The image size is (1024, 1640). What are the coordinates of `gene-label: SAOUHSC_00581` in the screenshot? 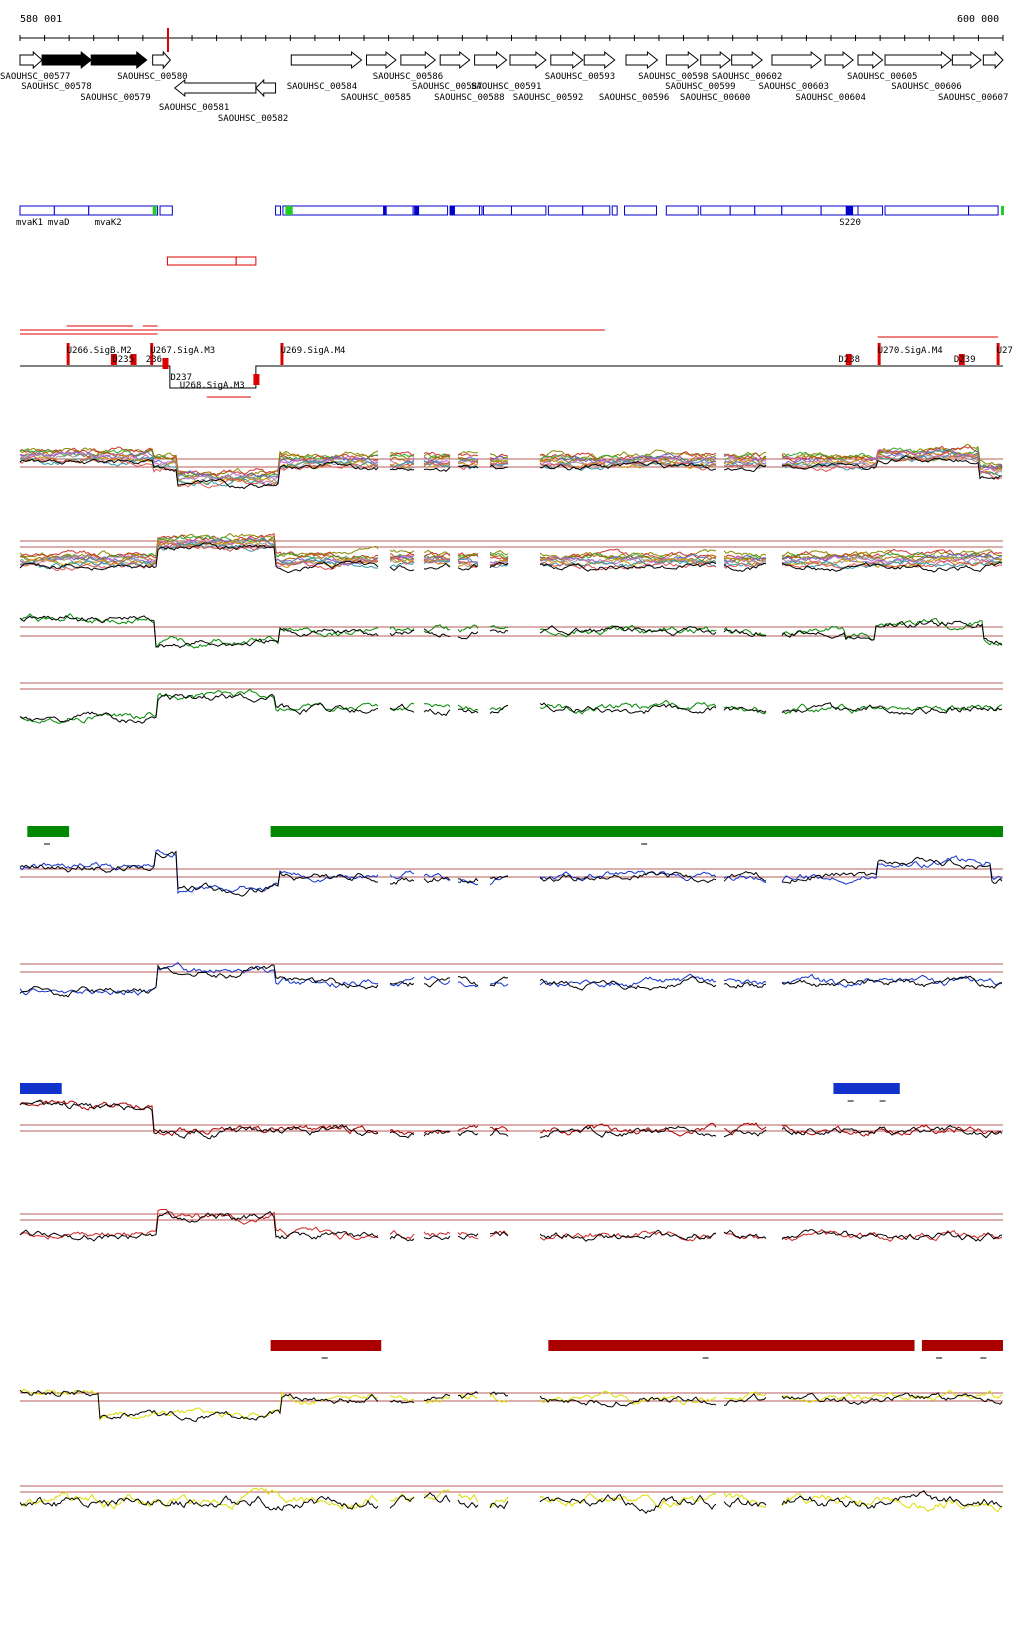 It's located at (194, 108).